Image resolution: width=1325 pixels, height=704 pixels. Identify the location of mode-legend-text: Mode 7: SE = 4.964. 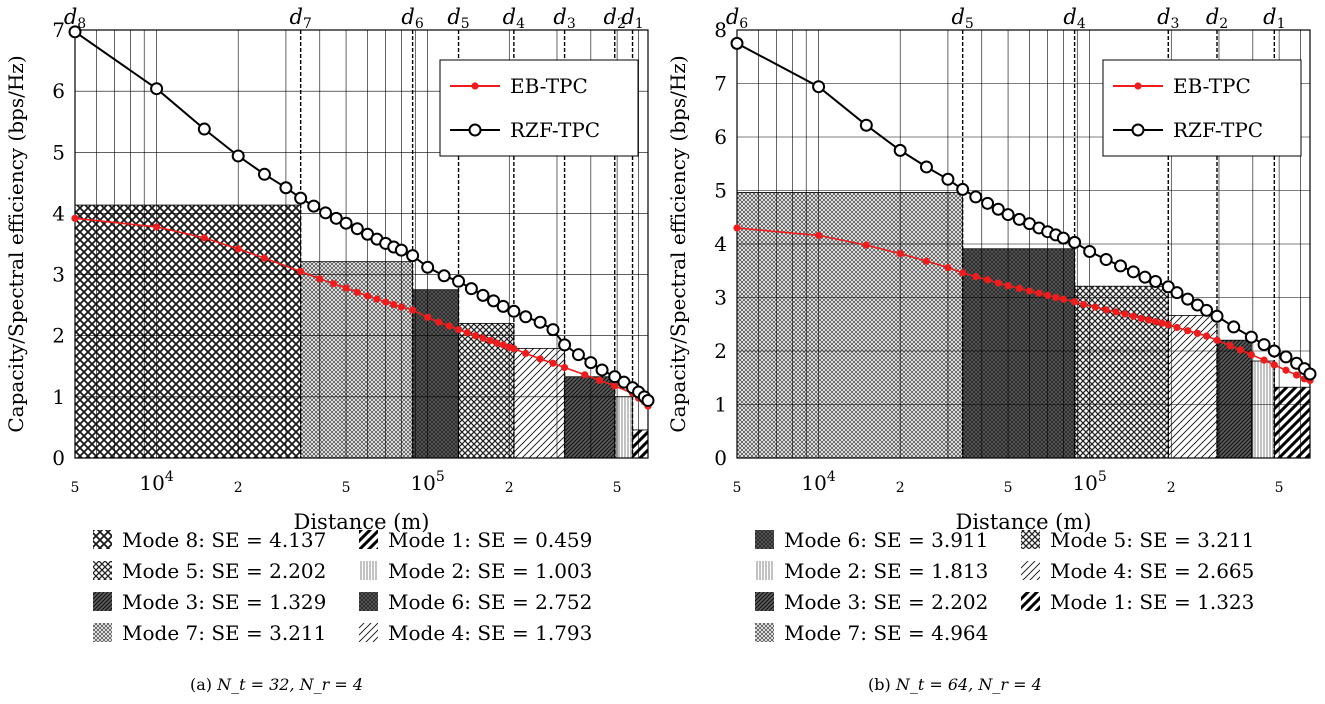
(886, 633).